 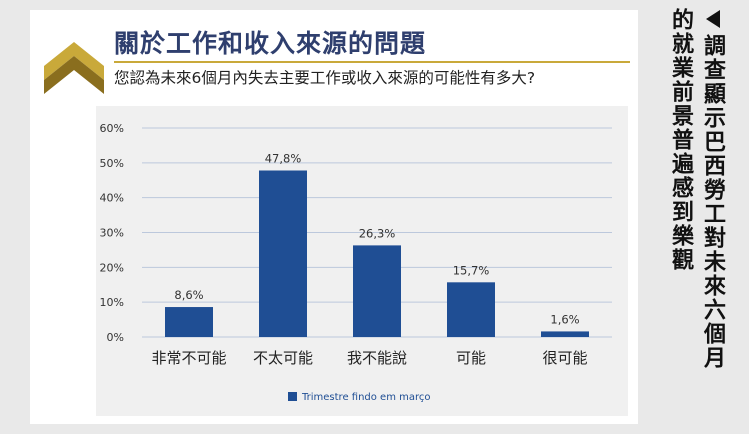 I want to click on data-label: 15,7%, so click(x=471, y=270).